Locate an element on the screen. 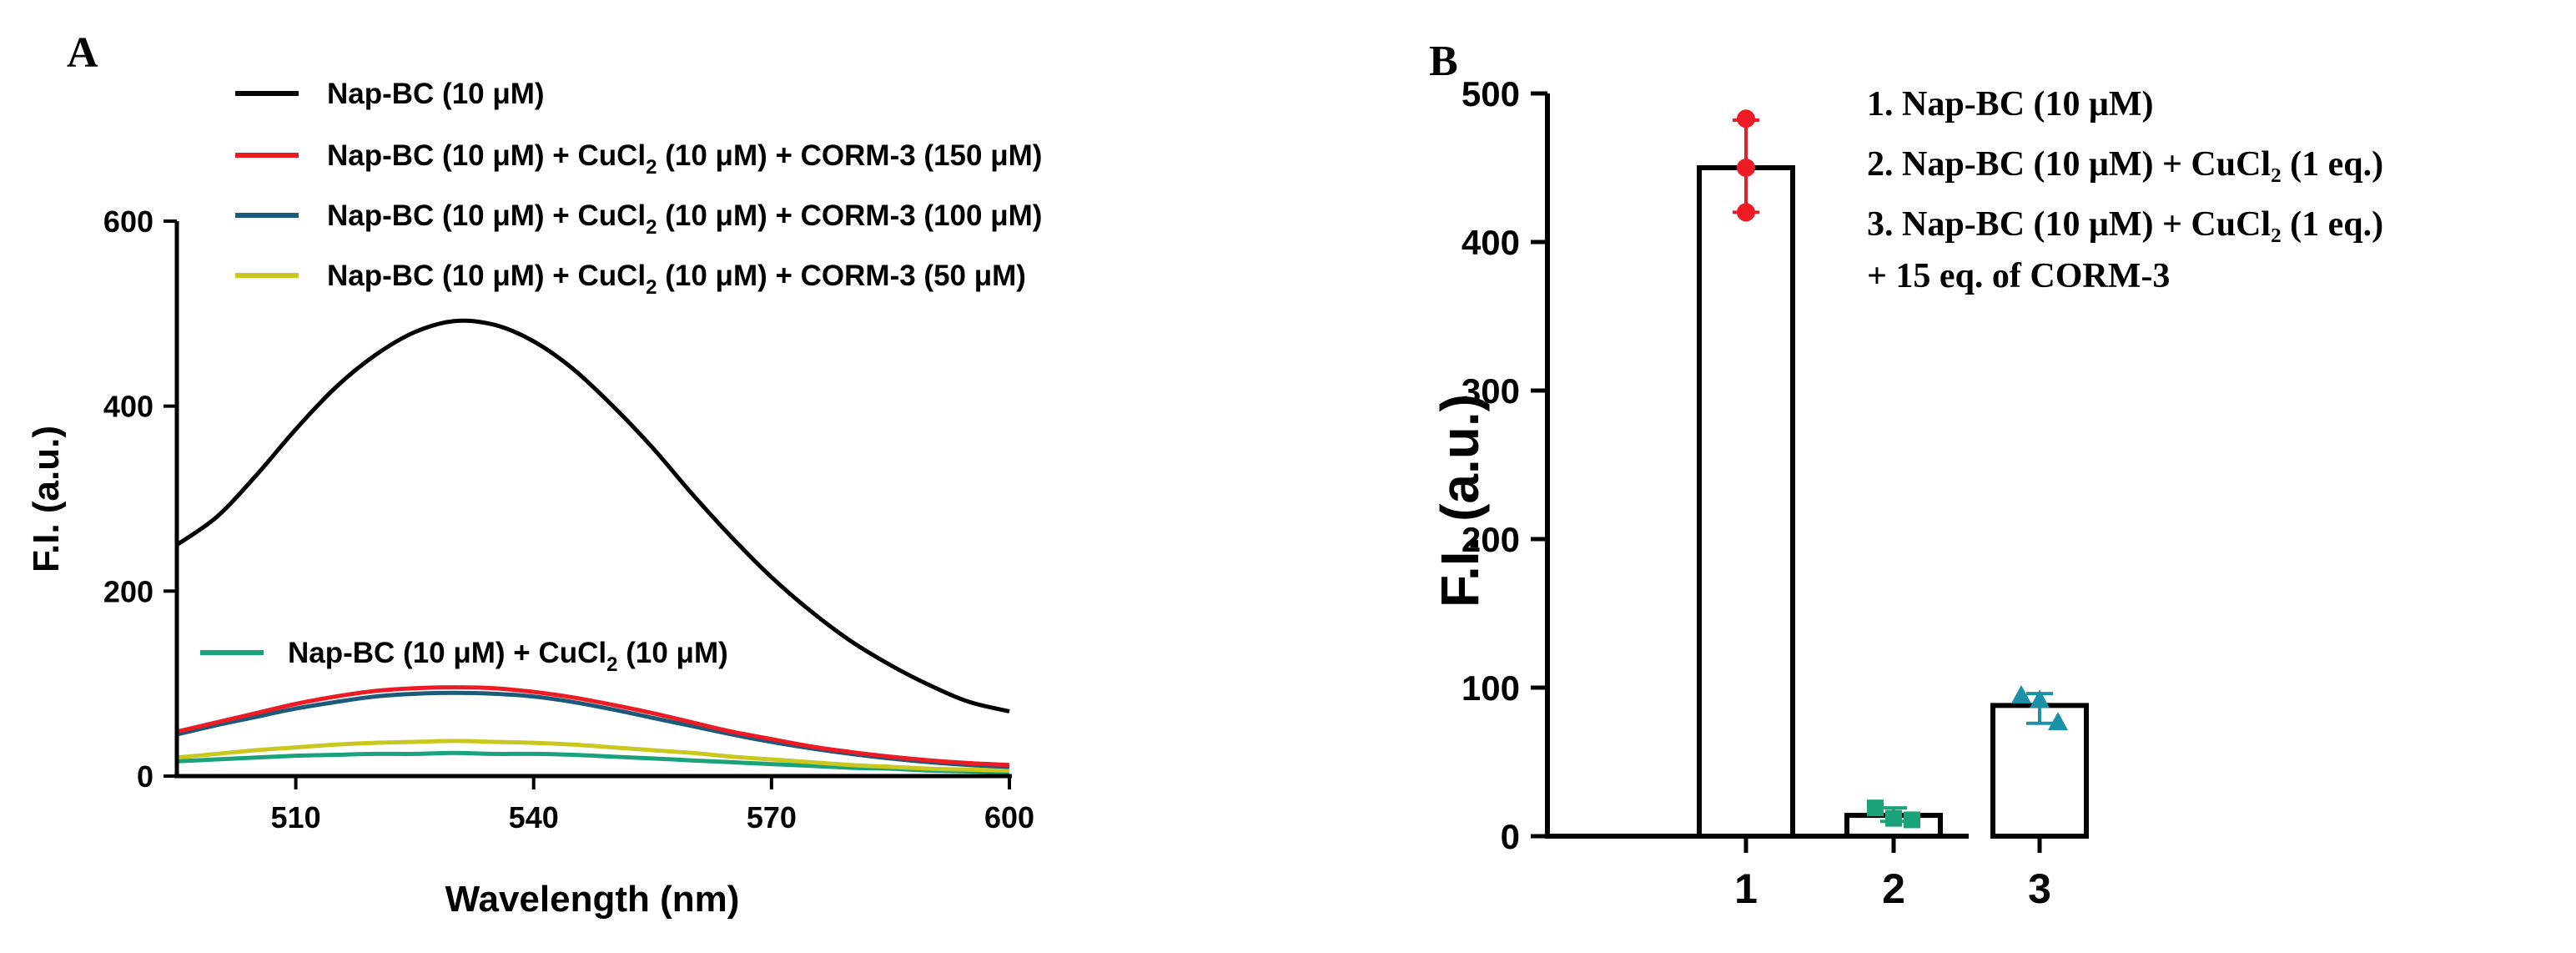 The width and height of the screenshot is (2576, 953). panel-a-y-title: F.I. (a.u.) is located at coordinates (46, 499).